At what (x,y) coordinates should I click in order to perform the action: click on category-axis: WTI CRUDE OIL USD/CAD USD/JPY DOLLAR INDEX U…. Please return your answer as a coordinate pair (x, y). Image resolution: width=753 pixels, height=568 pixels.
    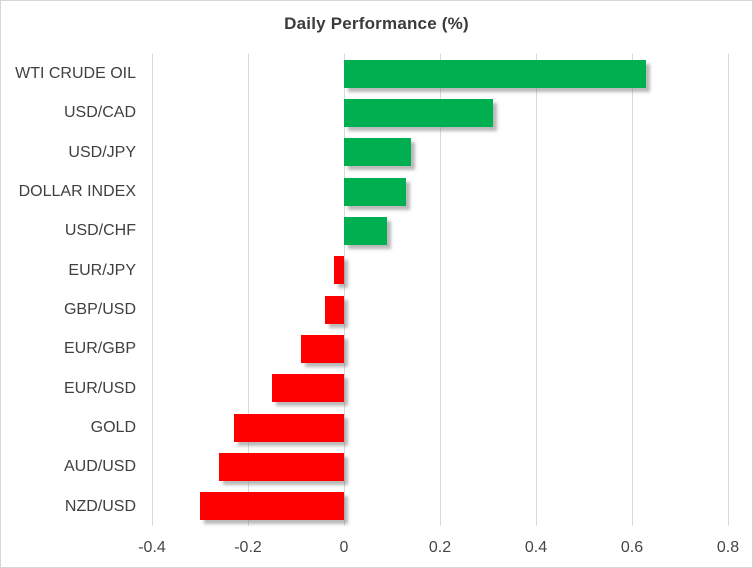
    Looking at the image, I should click on (68, 290).